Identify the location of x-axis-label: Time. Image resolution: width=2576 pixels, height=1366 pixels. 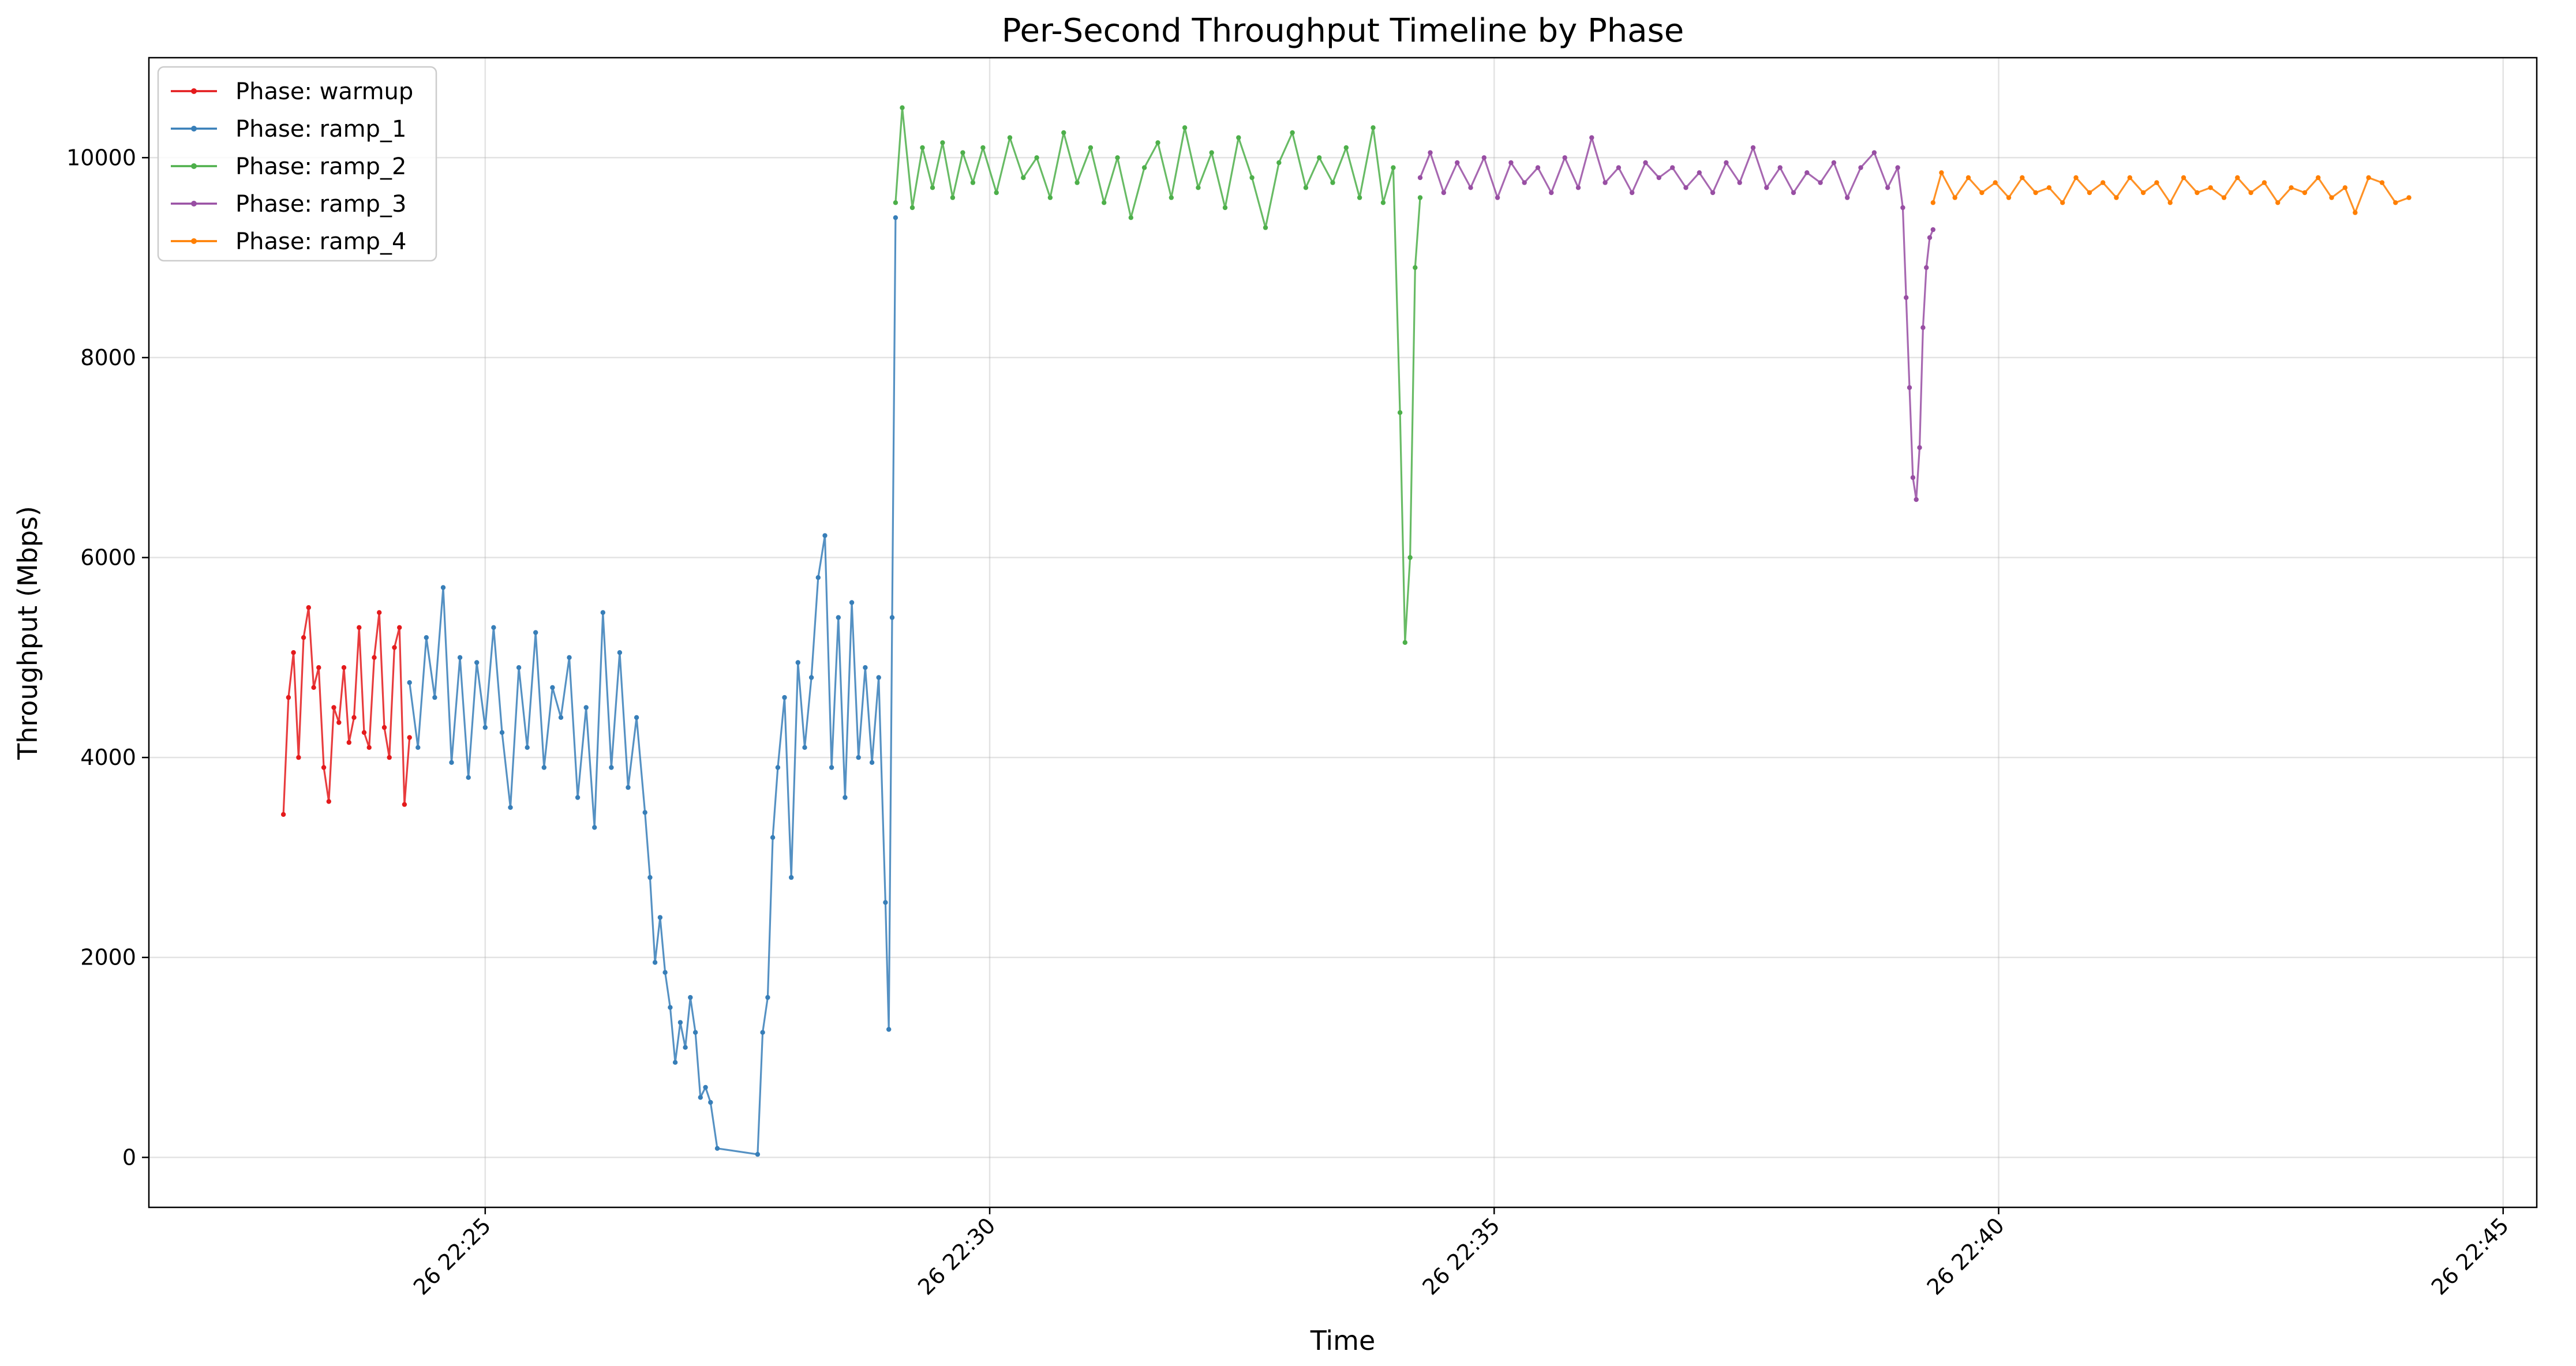
(1343, 1341).